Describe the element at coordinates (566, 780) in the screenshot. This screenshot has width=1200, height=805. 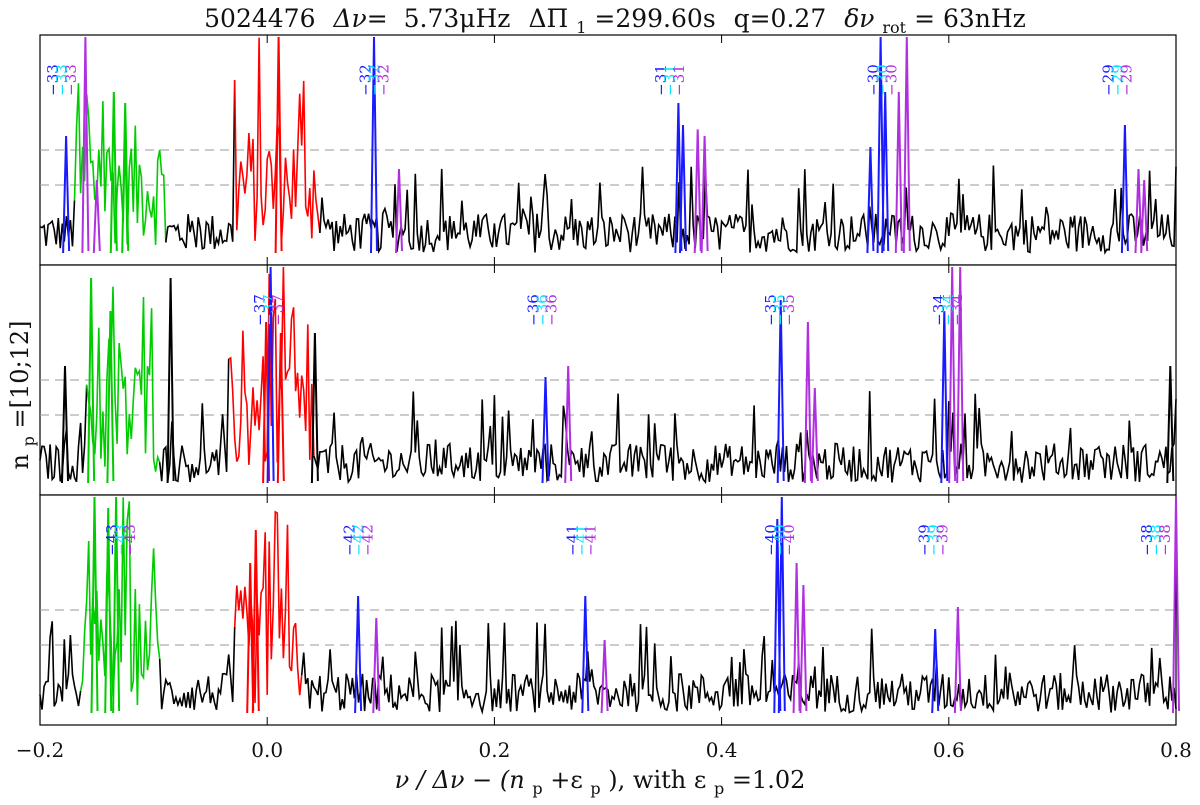
I see `x-axis-label-part2: +ε` at that location.